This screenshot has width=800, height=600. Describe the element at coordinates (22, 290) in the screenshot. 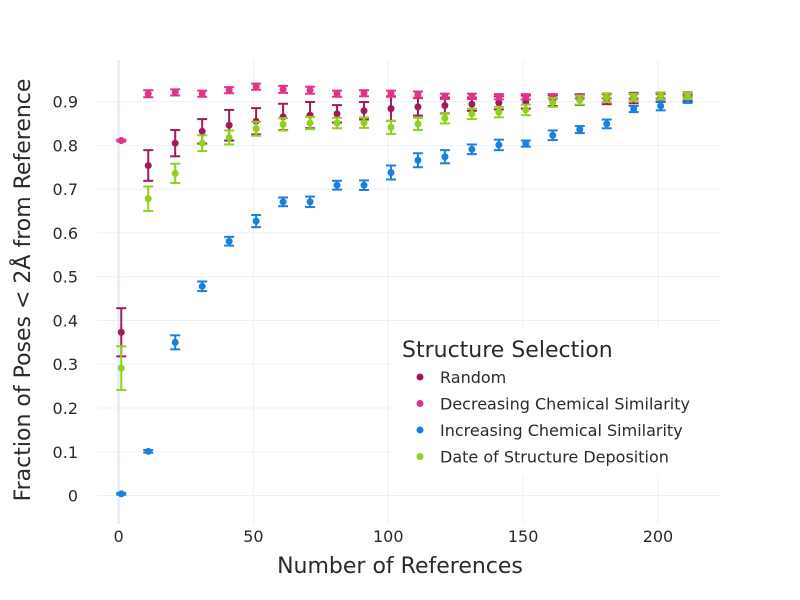

I see `y-axis-title: Fraction of Poses < 2Å from Reference` at that location.